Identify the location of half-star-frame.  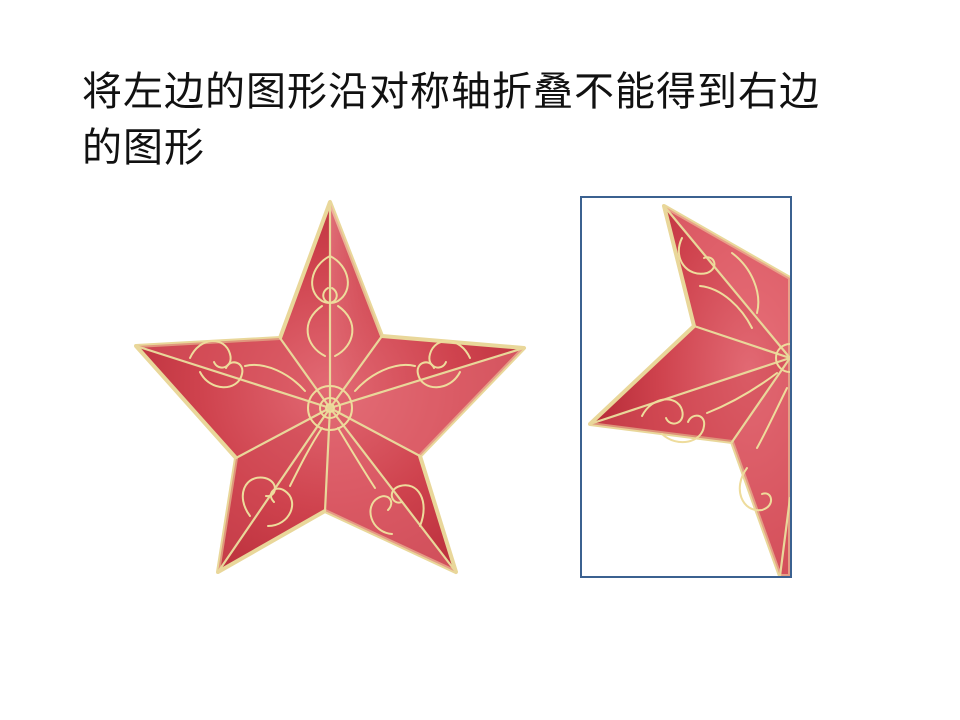
(686, 387).